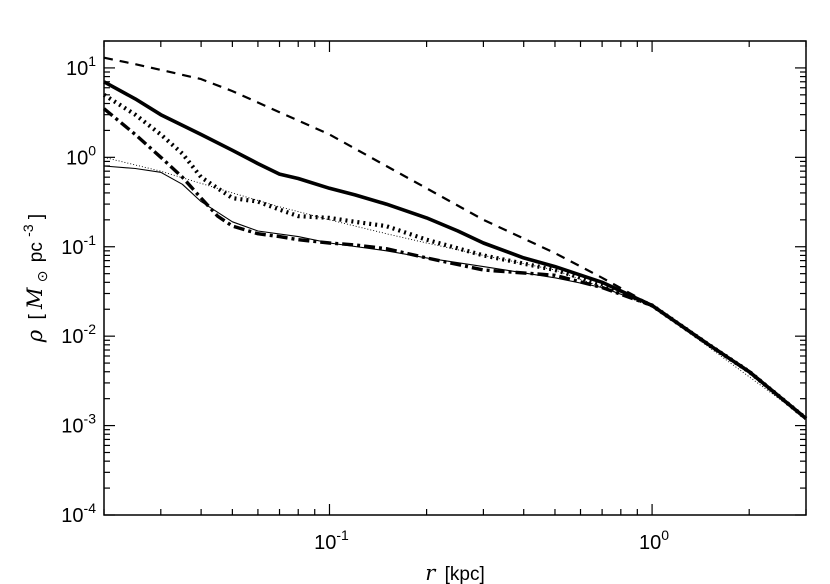 This screenshot has height=584, width=830. I want to click on y-tick-label: 10⁻¹, so click(78, 245).